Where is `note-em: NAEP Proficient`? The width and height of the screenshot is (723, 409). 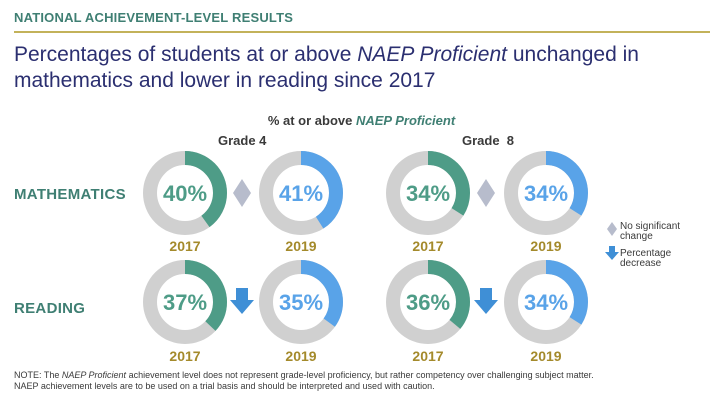
note-em: NAEP Proficient is located at coordinates (94, 375).